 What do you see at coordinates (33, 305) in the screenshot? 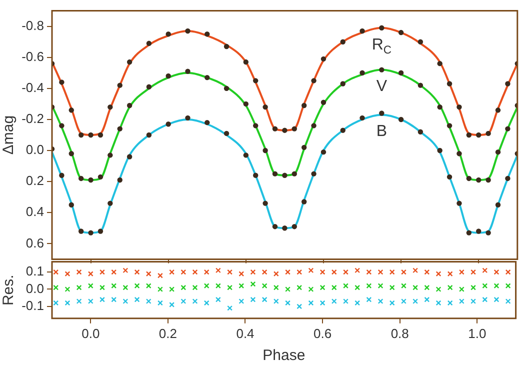
I see `y-tick-label: -0.1` at bounding box center [33, 305].